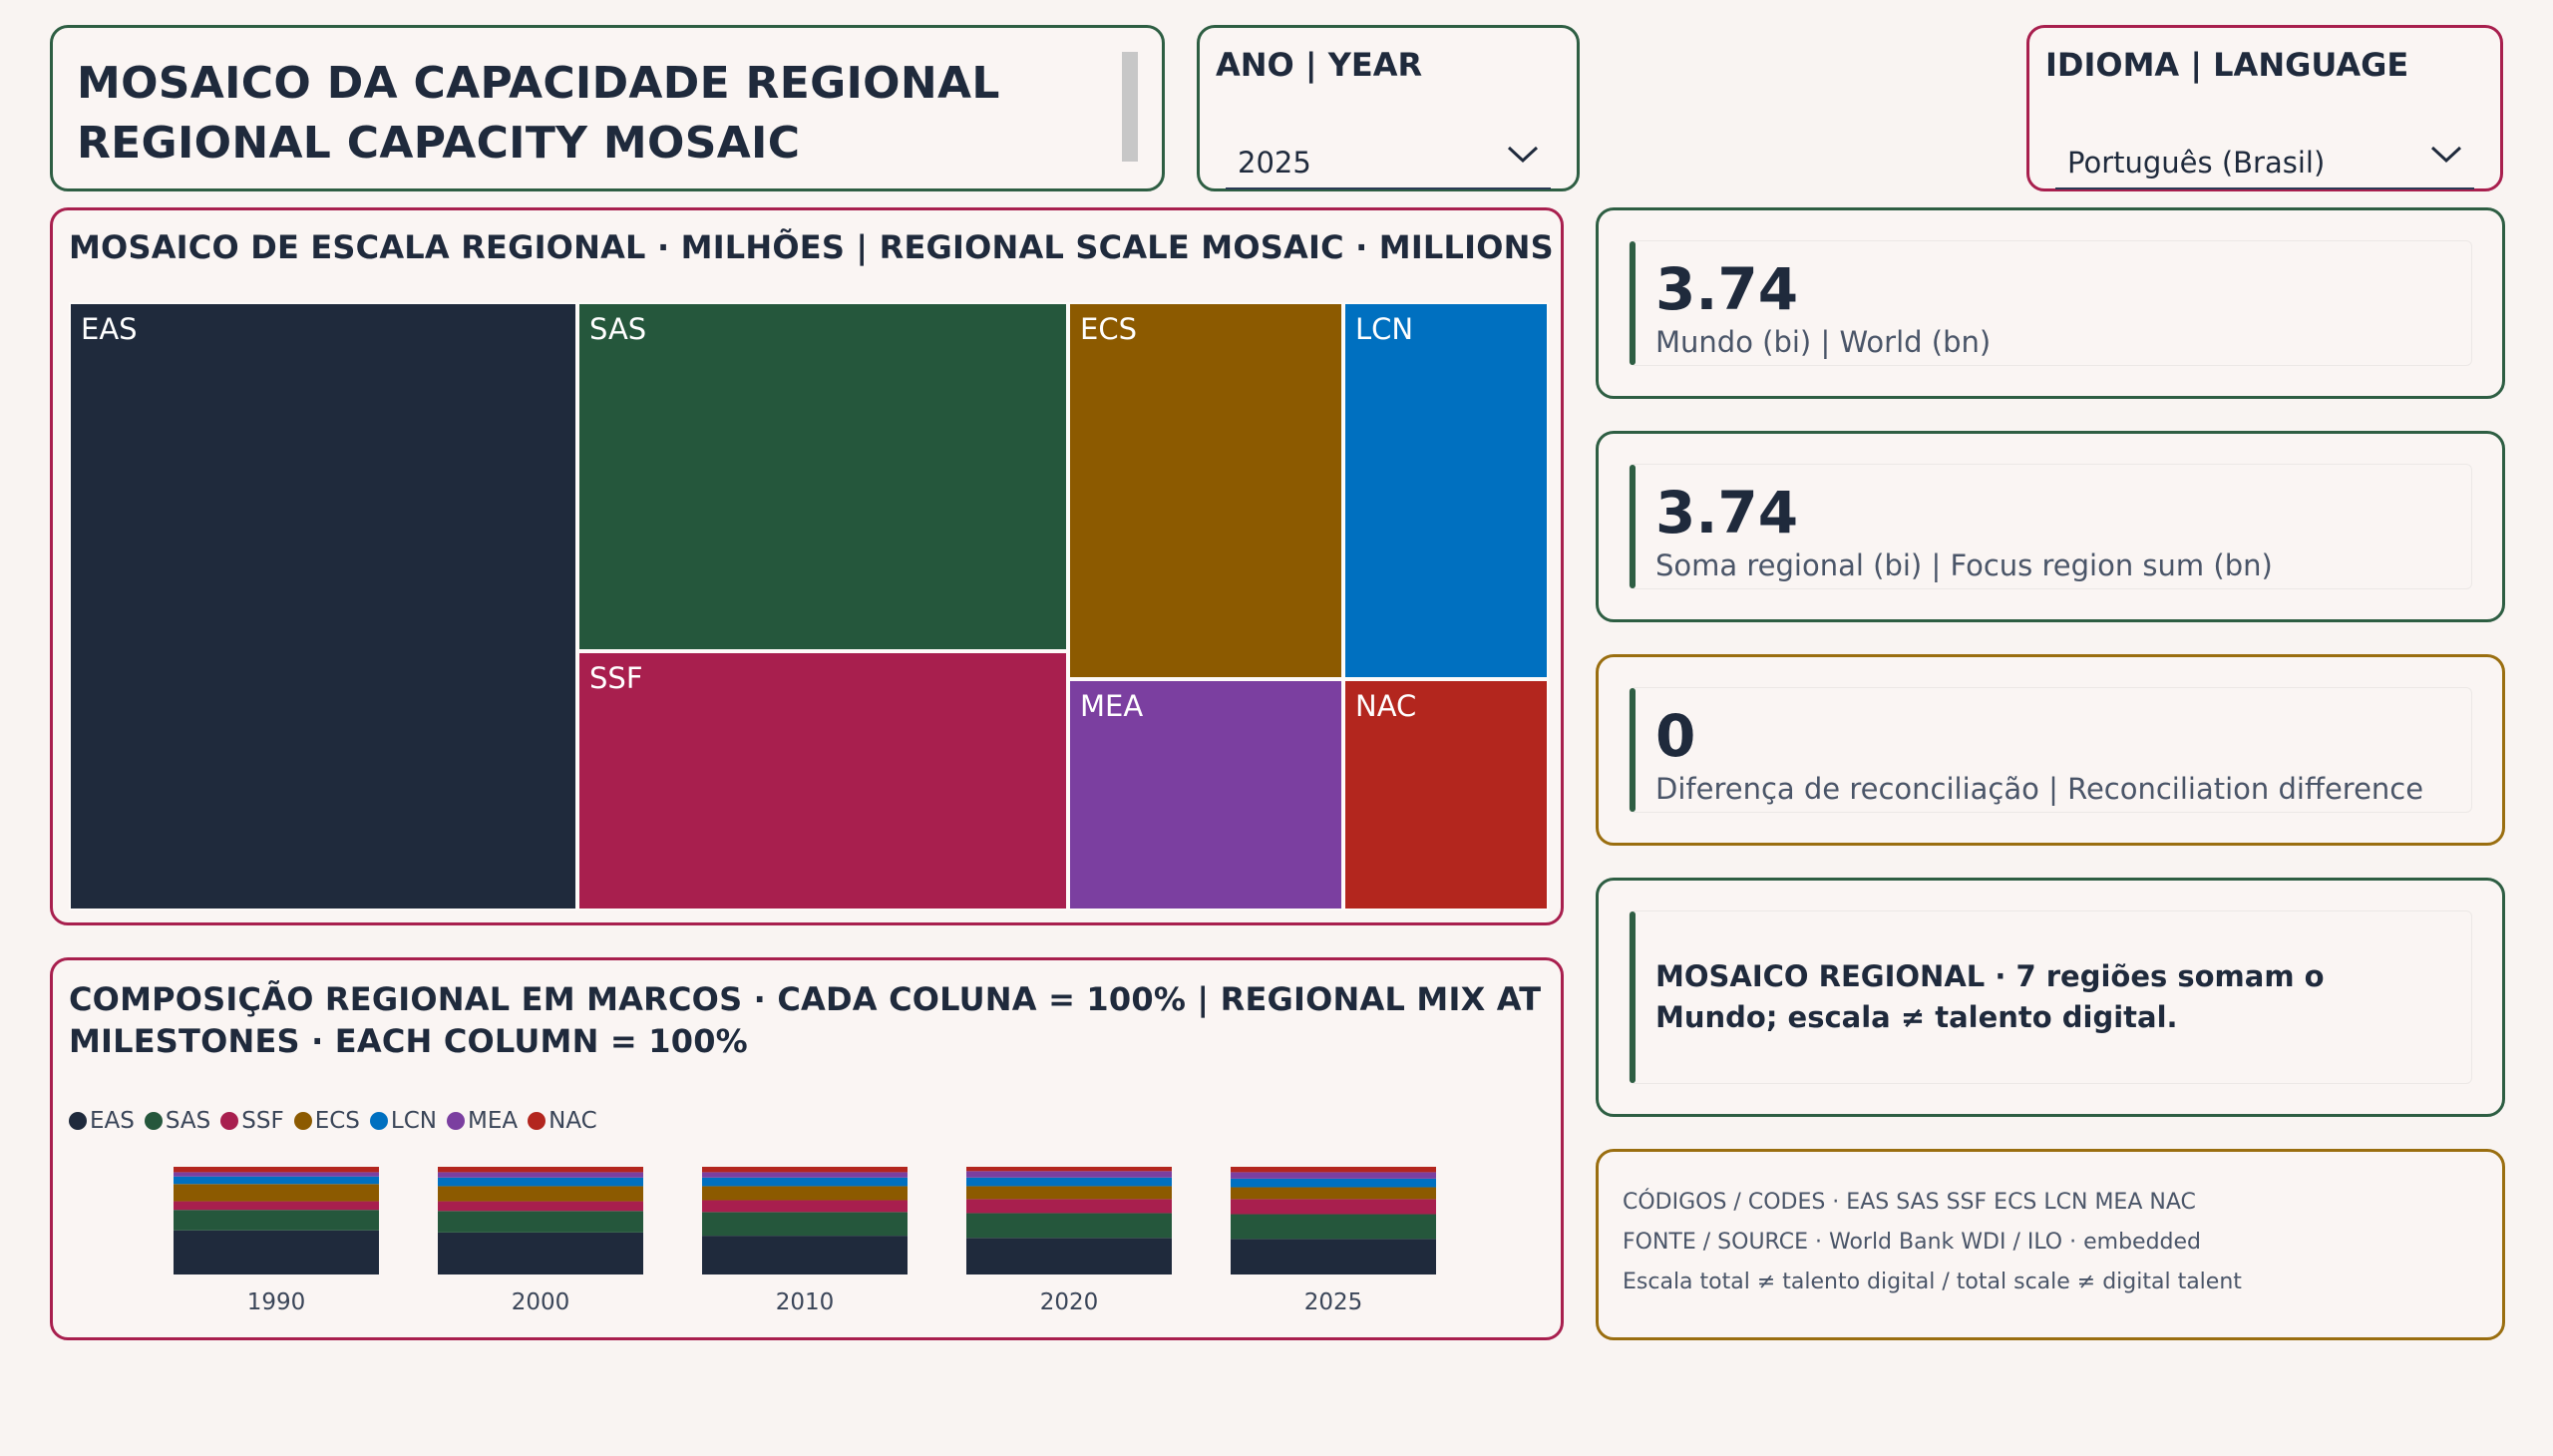 The height and width of the screenshot is (1456, 2553). I want to click on year-dropdown-value: 2025, so click(1274, 163).